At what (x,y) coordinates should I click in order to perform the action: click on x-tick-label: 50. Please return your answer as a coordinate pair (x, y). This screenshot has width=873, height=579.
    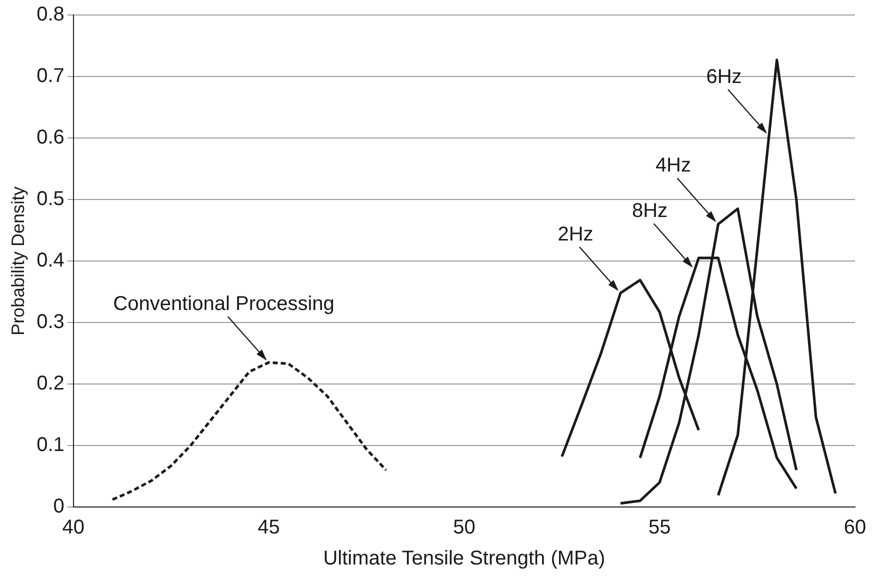
    Looking at the image, I should click on (464, 527).